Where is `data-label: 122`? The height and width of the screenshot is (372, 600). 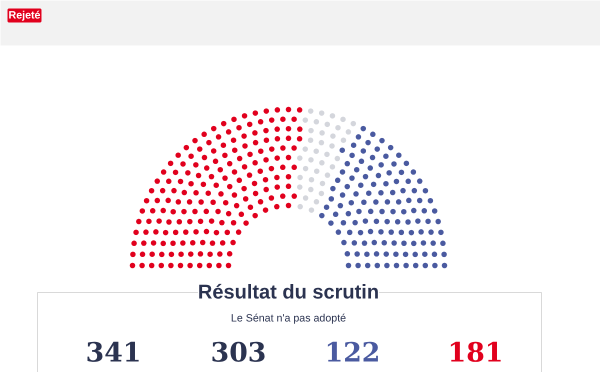 data-label: 122 is located at coordinates (352, 353).